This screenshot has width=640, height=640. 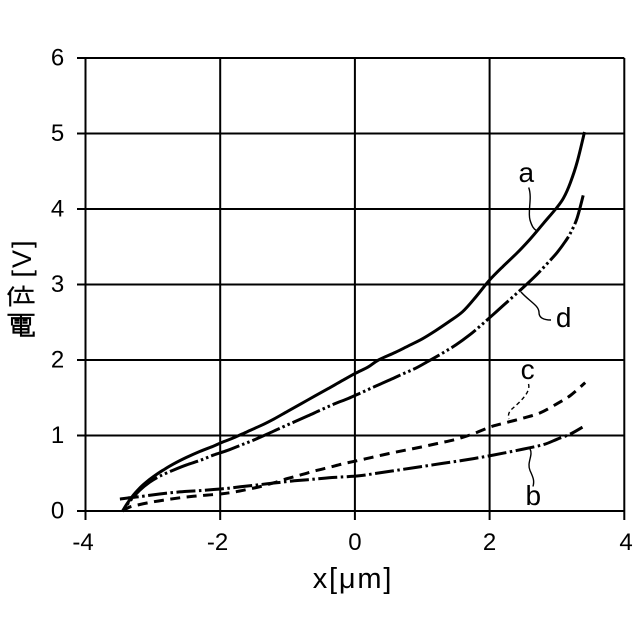 What do you see at coordinates (57, 435) in the screenshot?
I see `svg-text: 1` at bounding box center [57, 435].